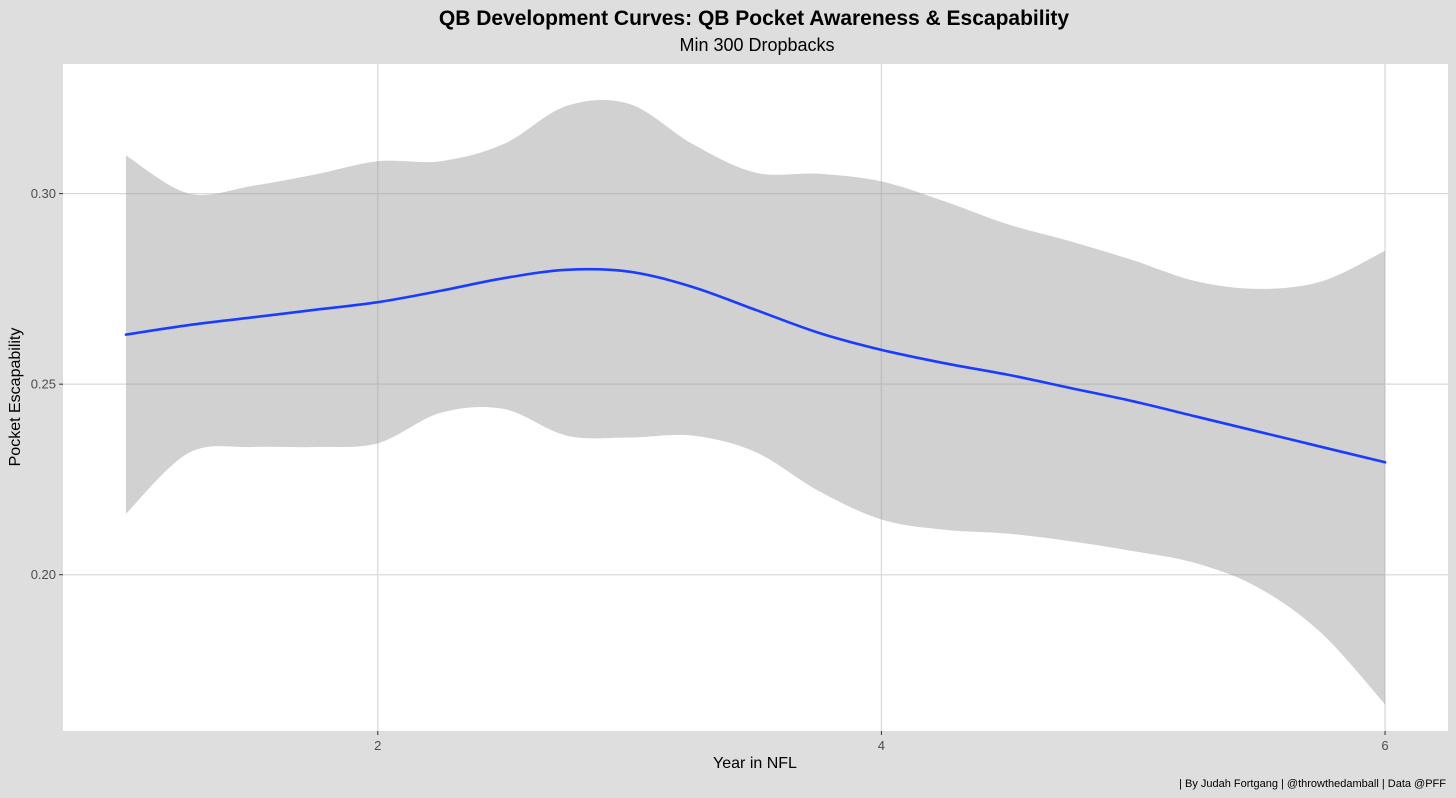 The image size is (1456, 798). Describe the element at coordinates (43, 384) in the screenshot. I see `y-tick-label-1: 0.25` at that location.